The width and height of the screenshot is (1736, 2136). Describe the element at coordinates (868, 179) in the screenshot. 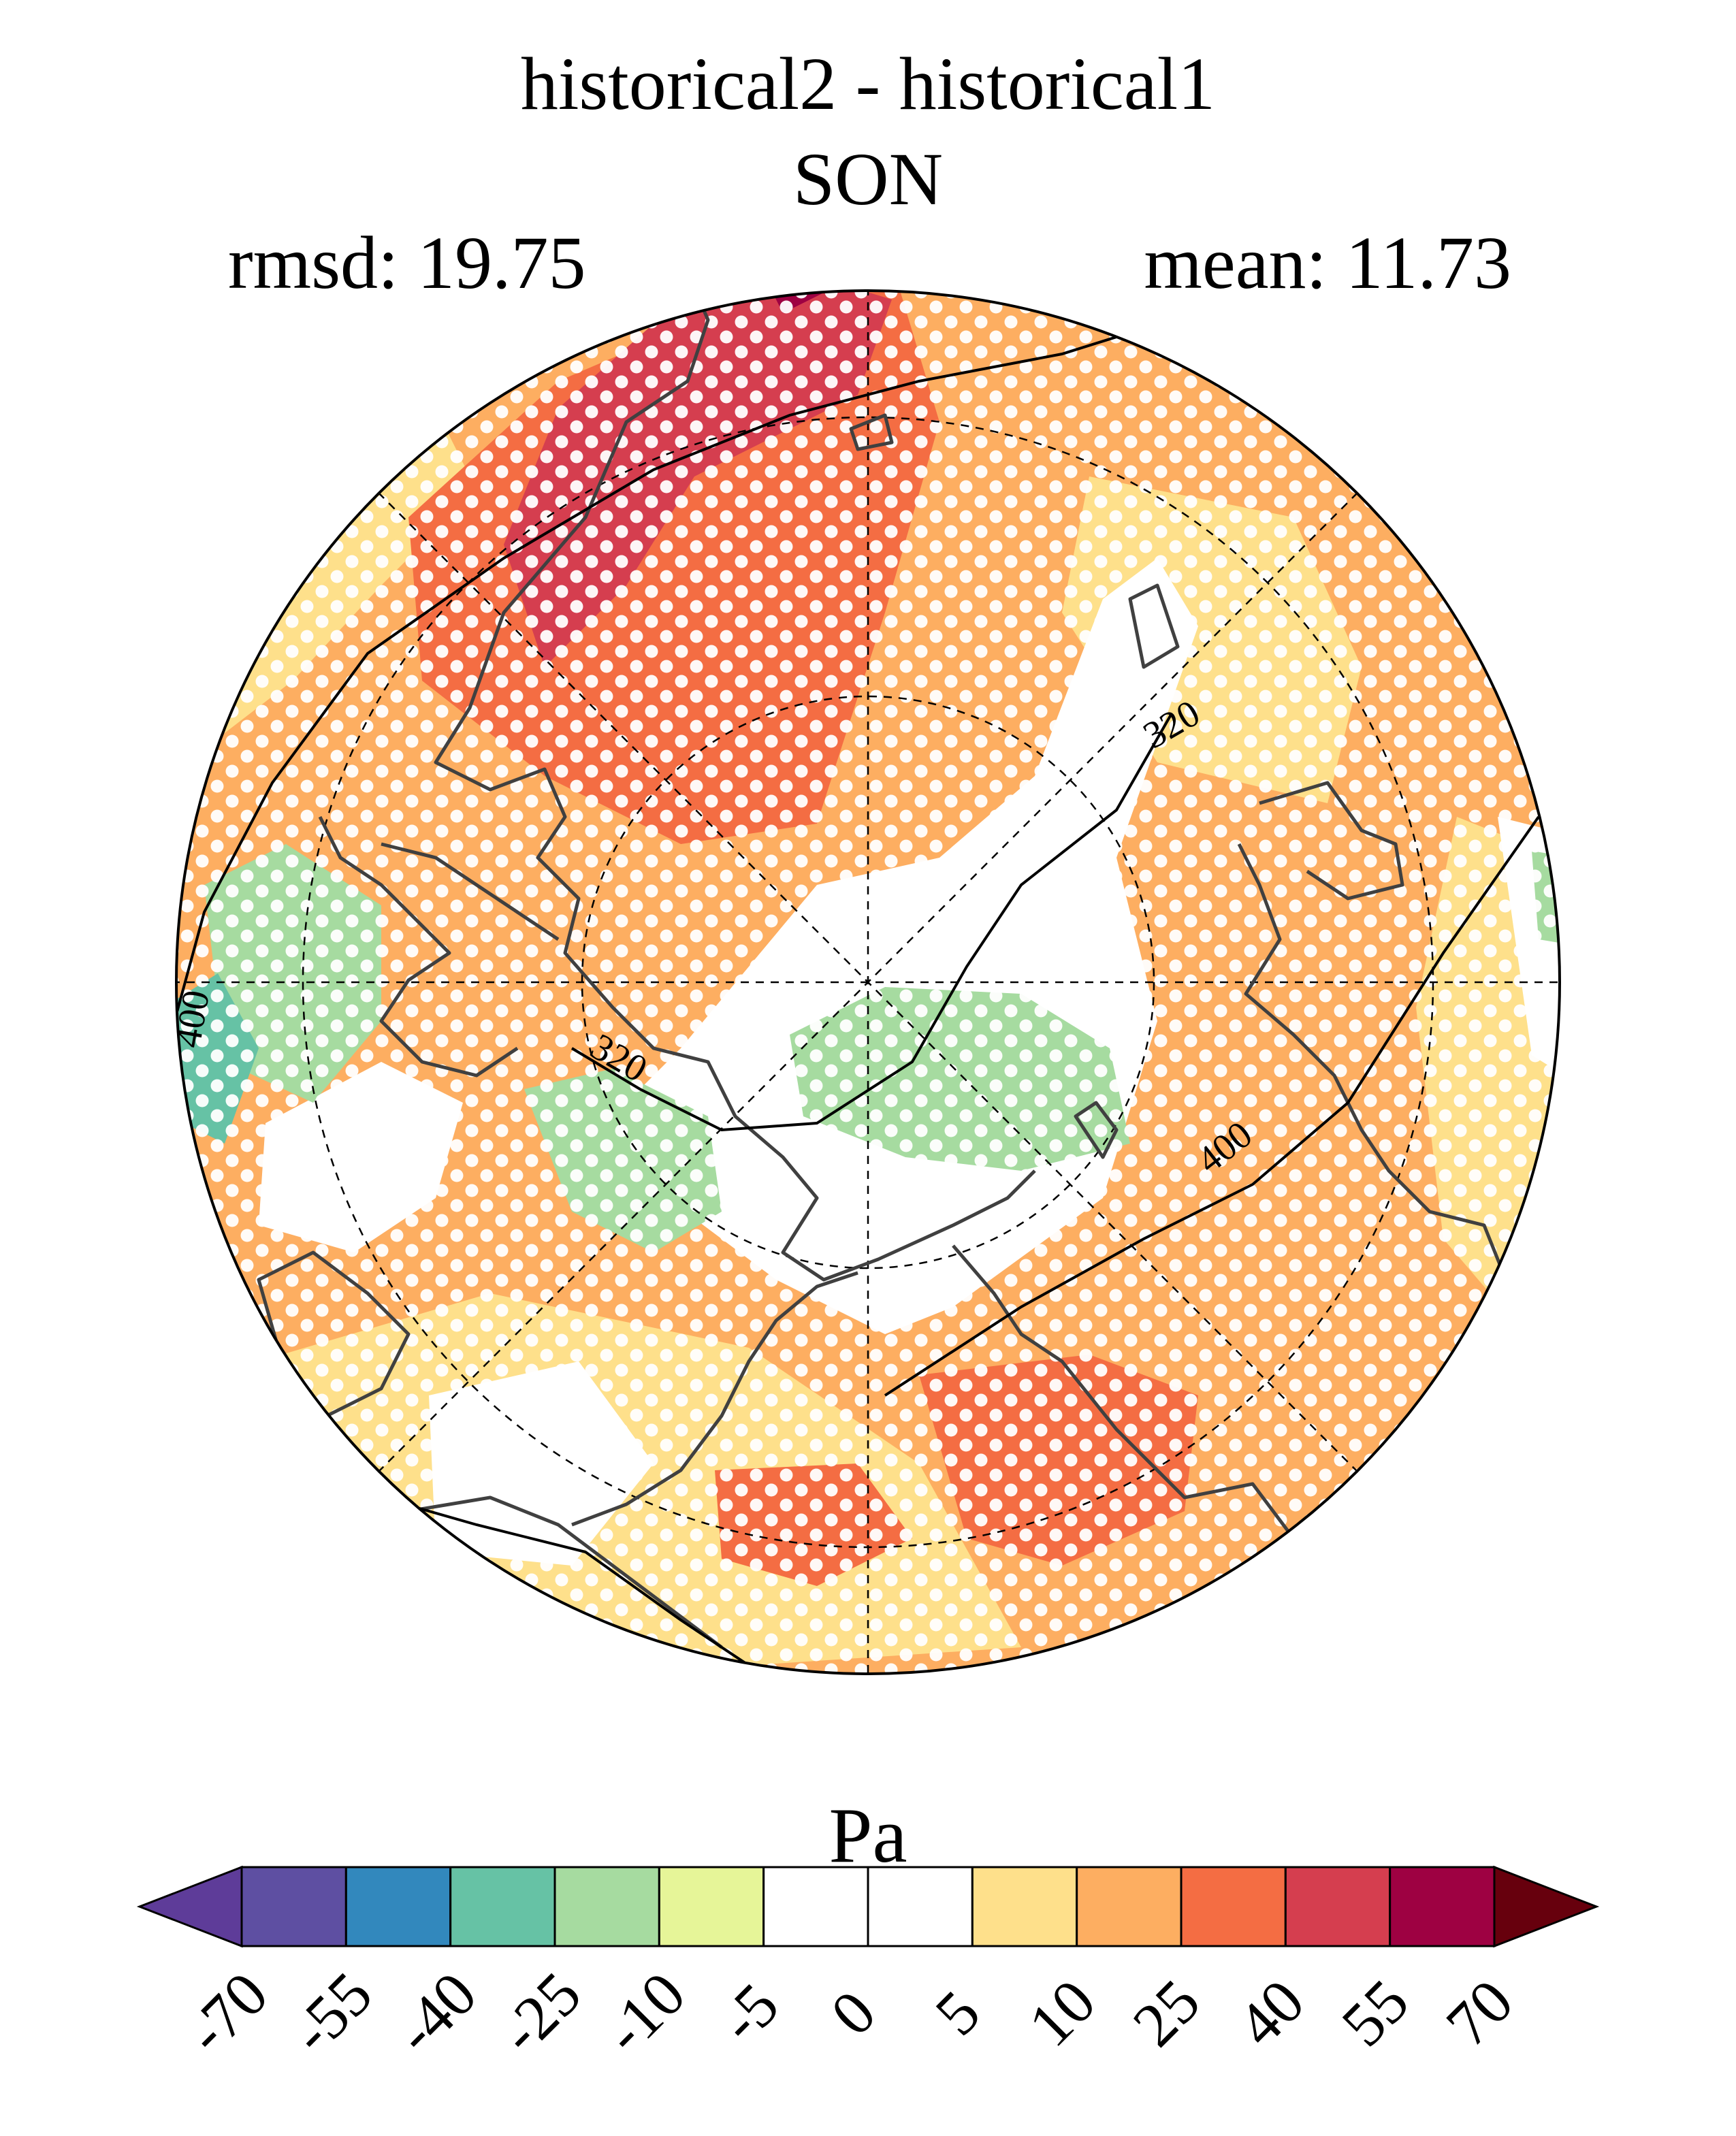

I see `chart-title-line-2: SON` at that location.